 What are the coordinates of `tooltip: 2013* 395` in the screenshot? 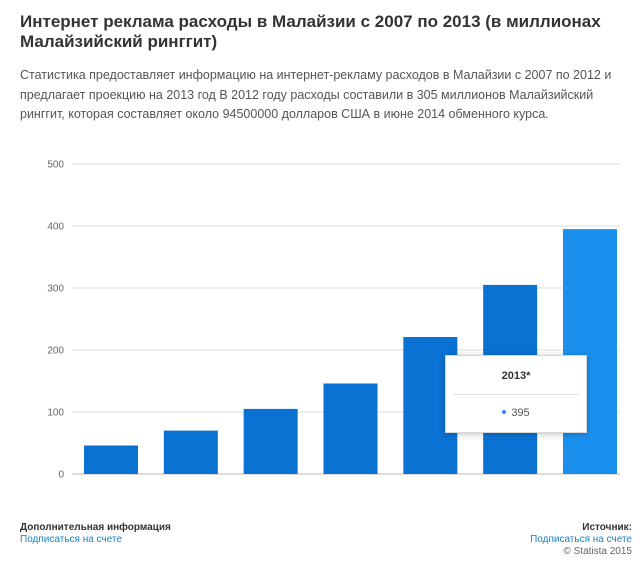 It's located at (516, 394).